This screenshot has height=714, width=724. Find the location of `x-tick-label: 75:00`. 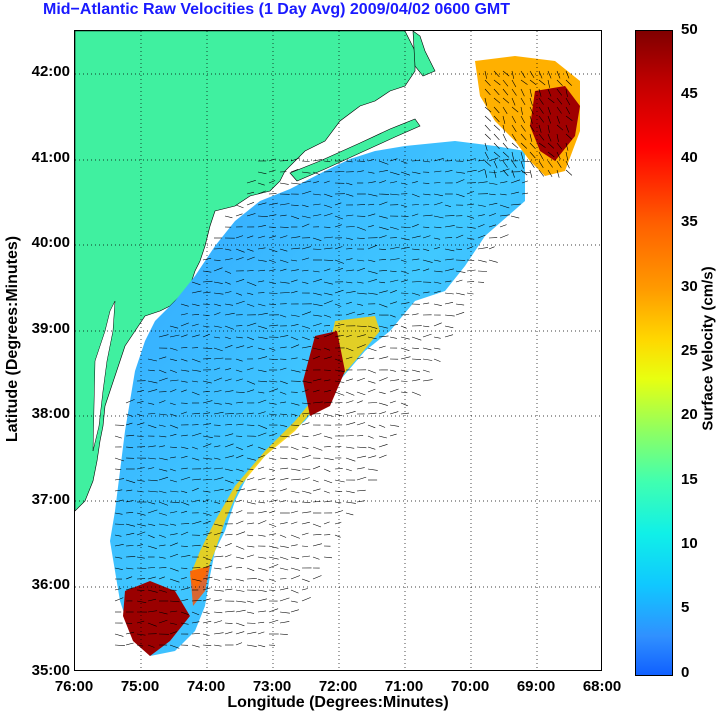

x-tick-label: 75:00 is located at coordinates (140, 686).